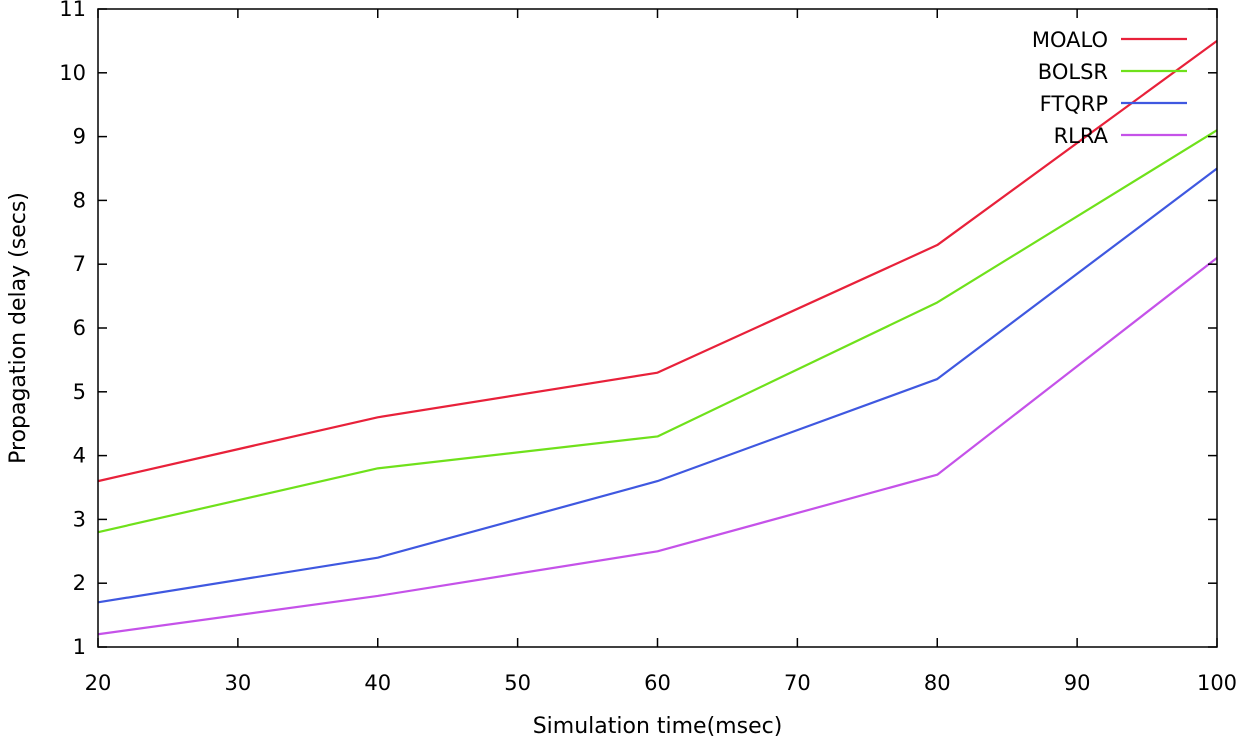  I want to click on x-tick-label: 30, so click(238, 683).